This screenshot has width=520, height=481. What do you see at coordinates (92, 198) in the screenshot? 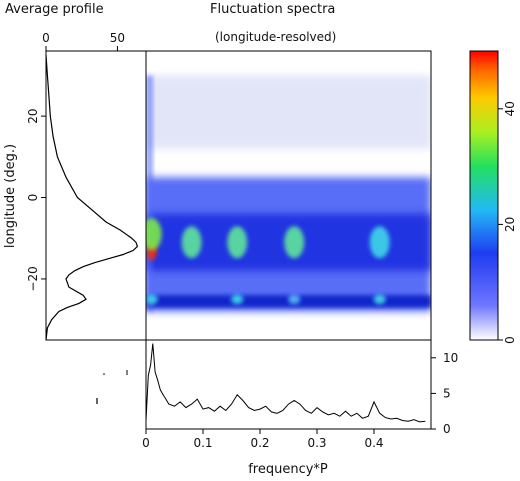
I see `average-profile-line` at bounding box center [92, 198].